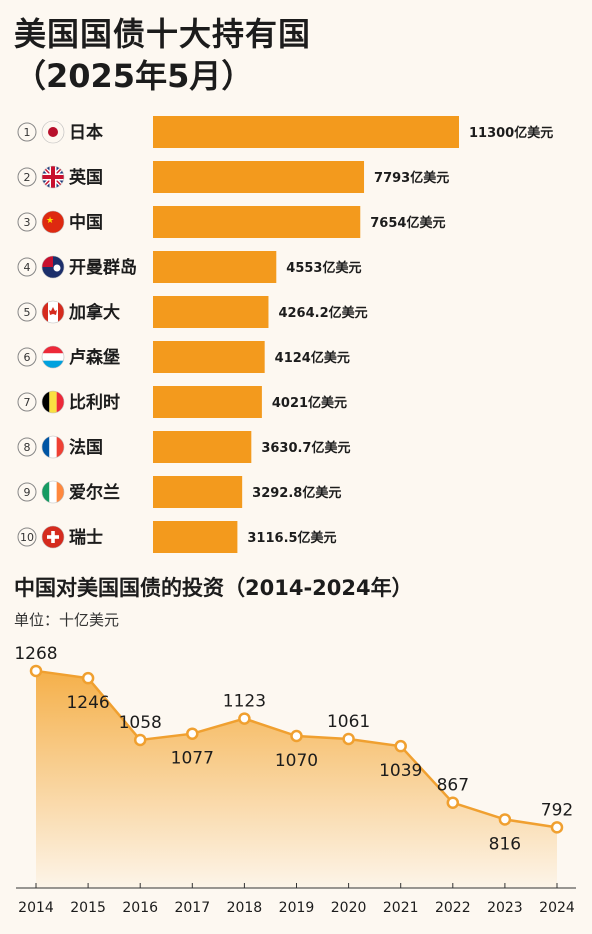  What do you see at coordinates (53, 132) in the screenshot?
I see `japan-flag-icon` at bounding box center [53, 132].